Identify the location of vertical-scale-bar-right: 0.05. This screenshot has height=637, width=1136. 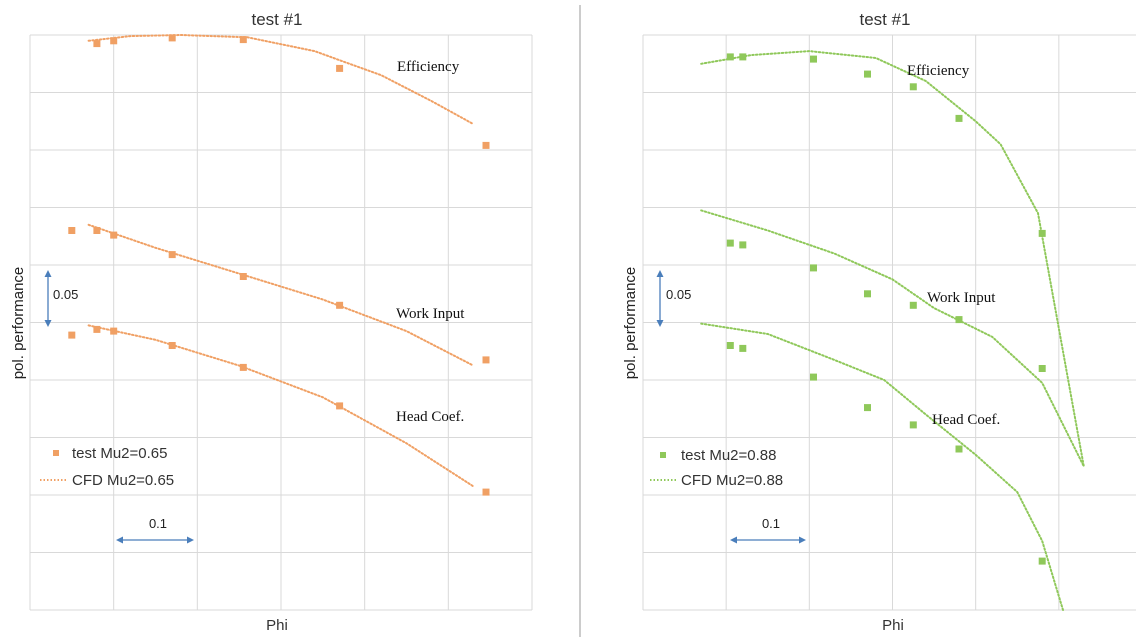
(673, 298).